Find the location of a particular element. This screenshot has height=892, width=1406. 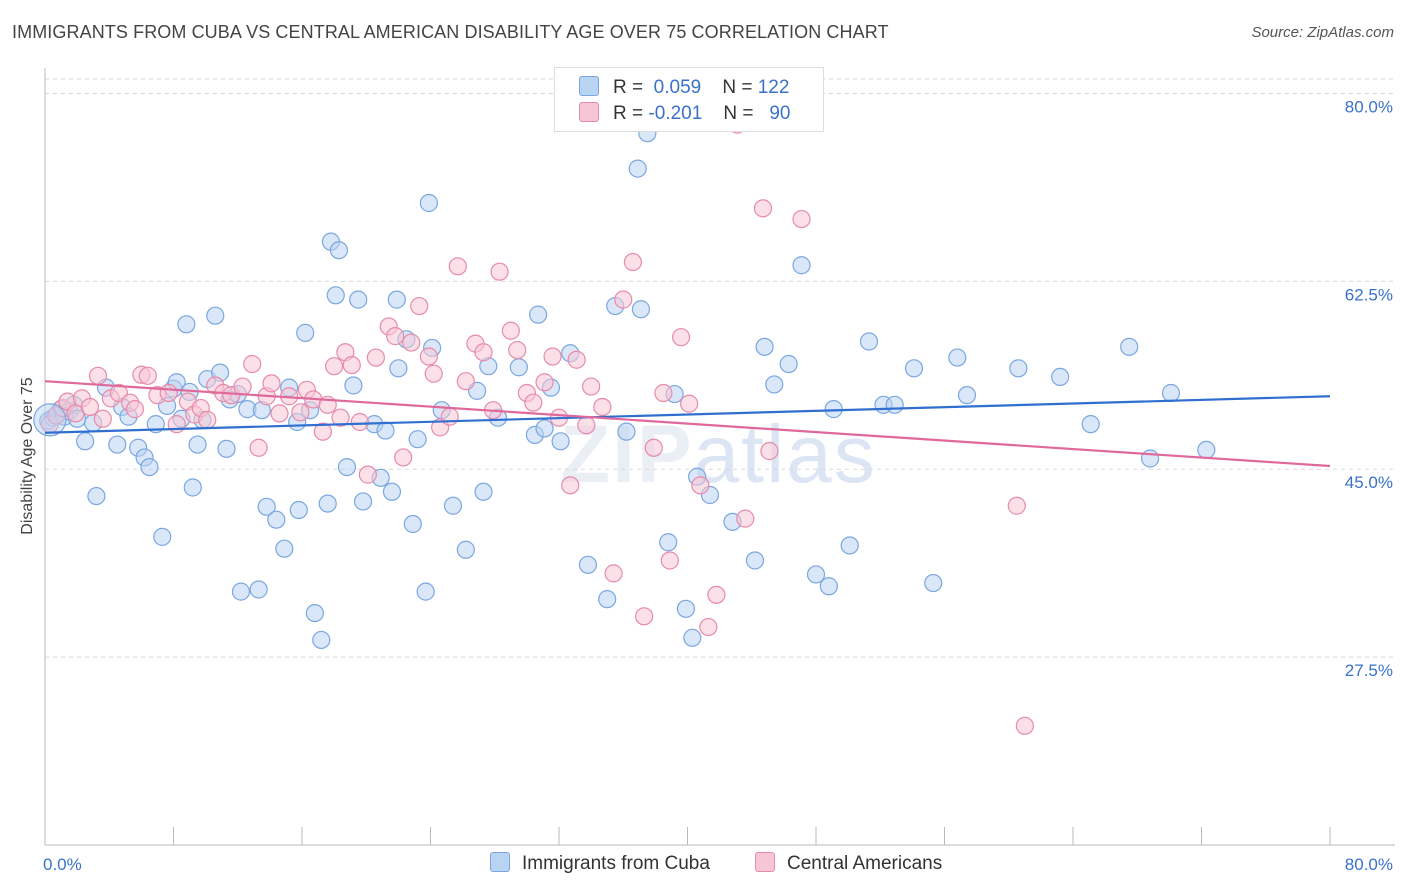

bottom-legend-central-americans: Central Americans is located at coordinates (848, 863).